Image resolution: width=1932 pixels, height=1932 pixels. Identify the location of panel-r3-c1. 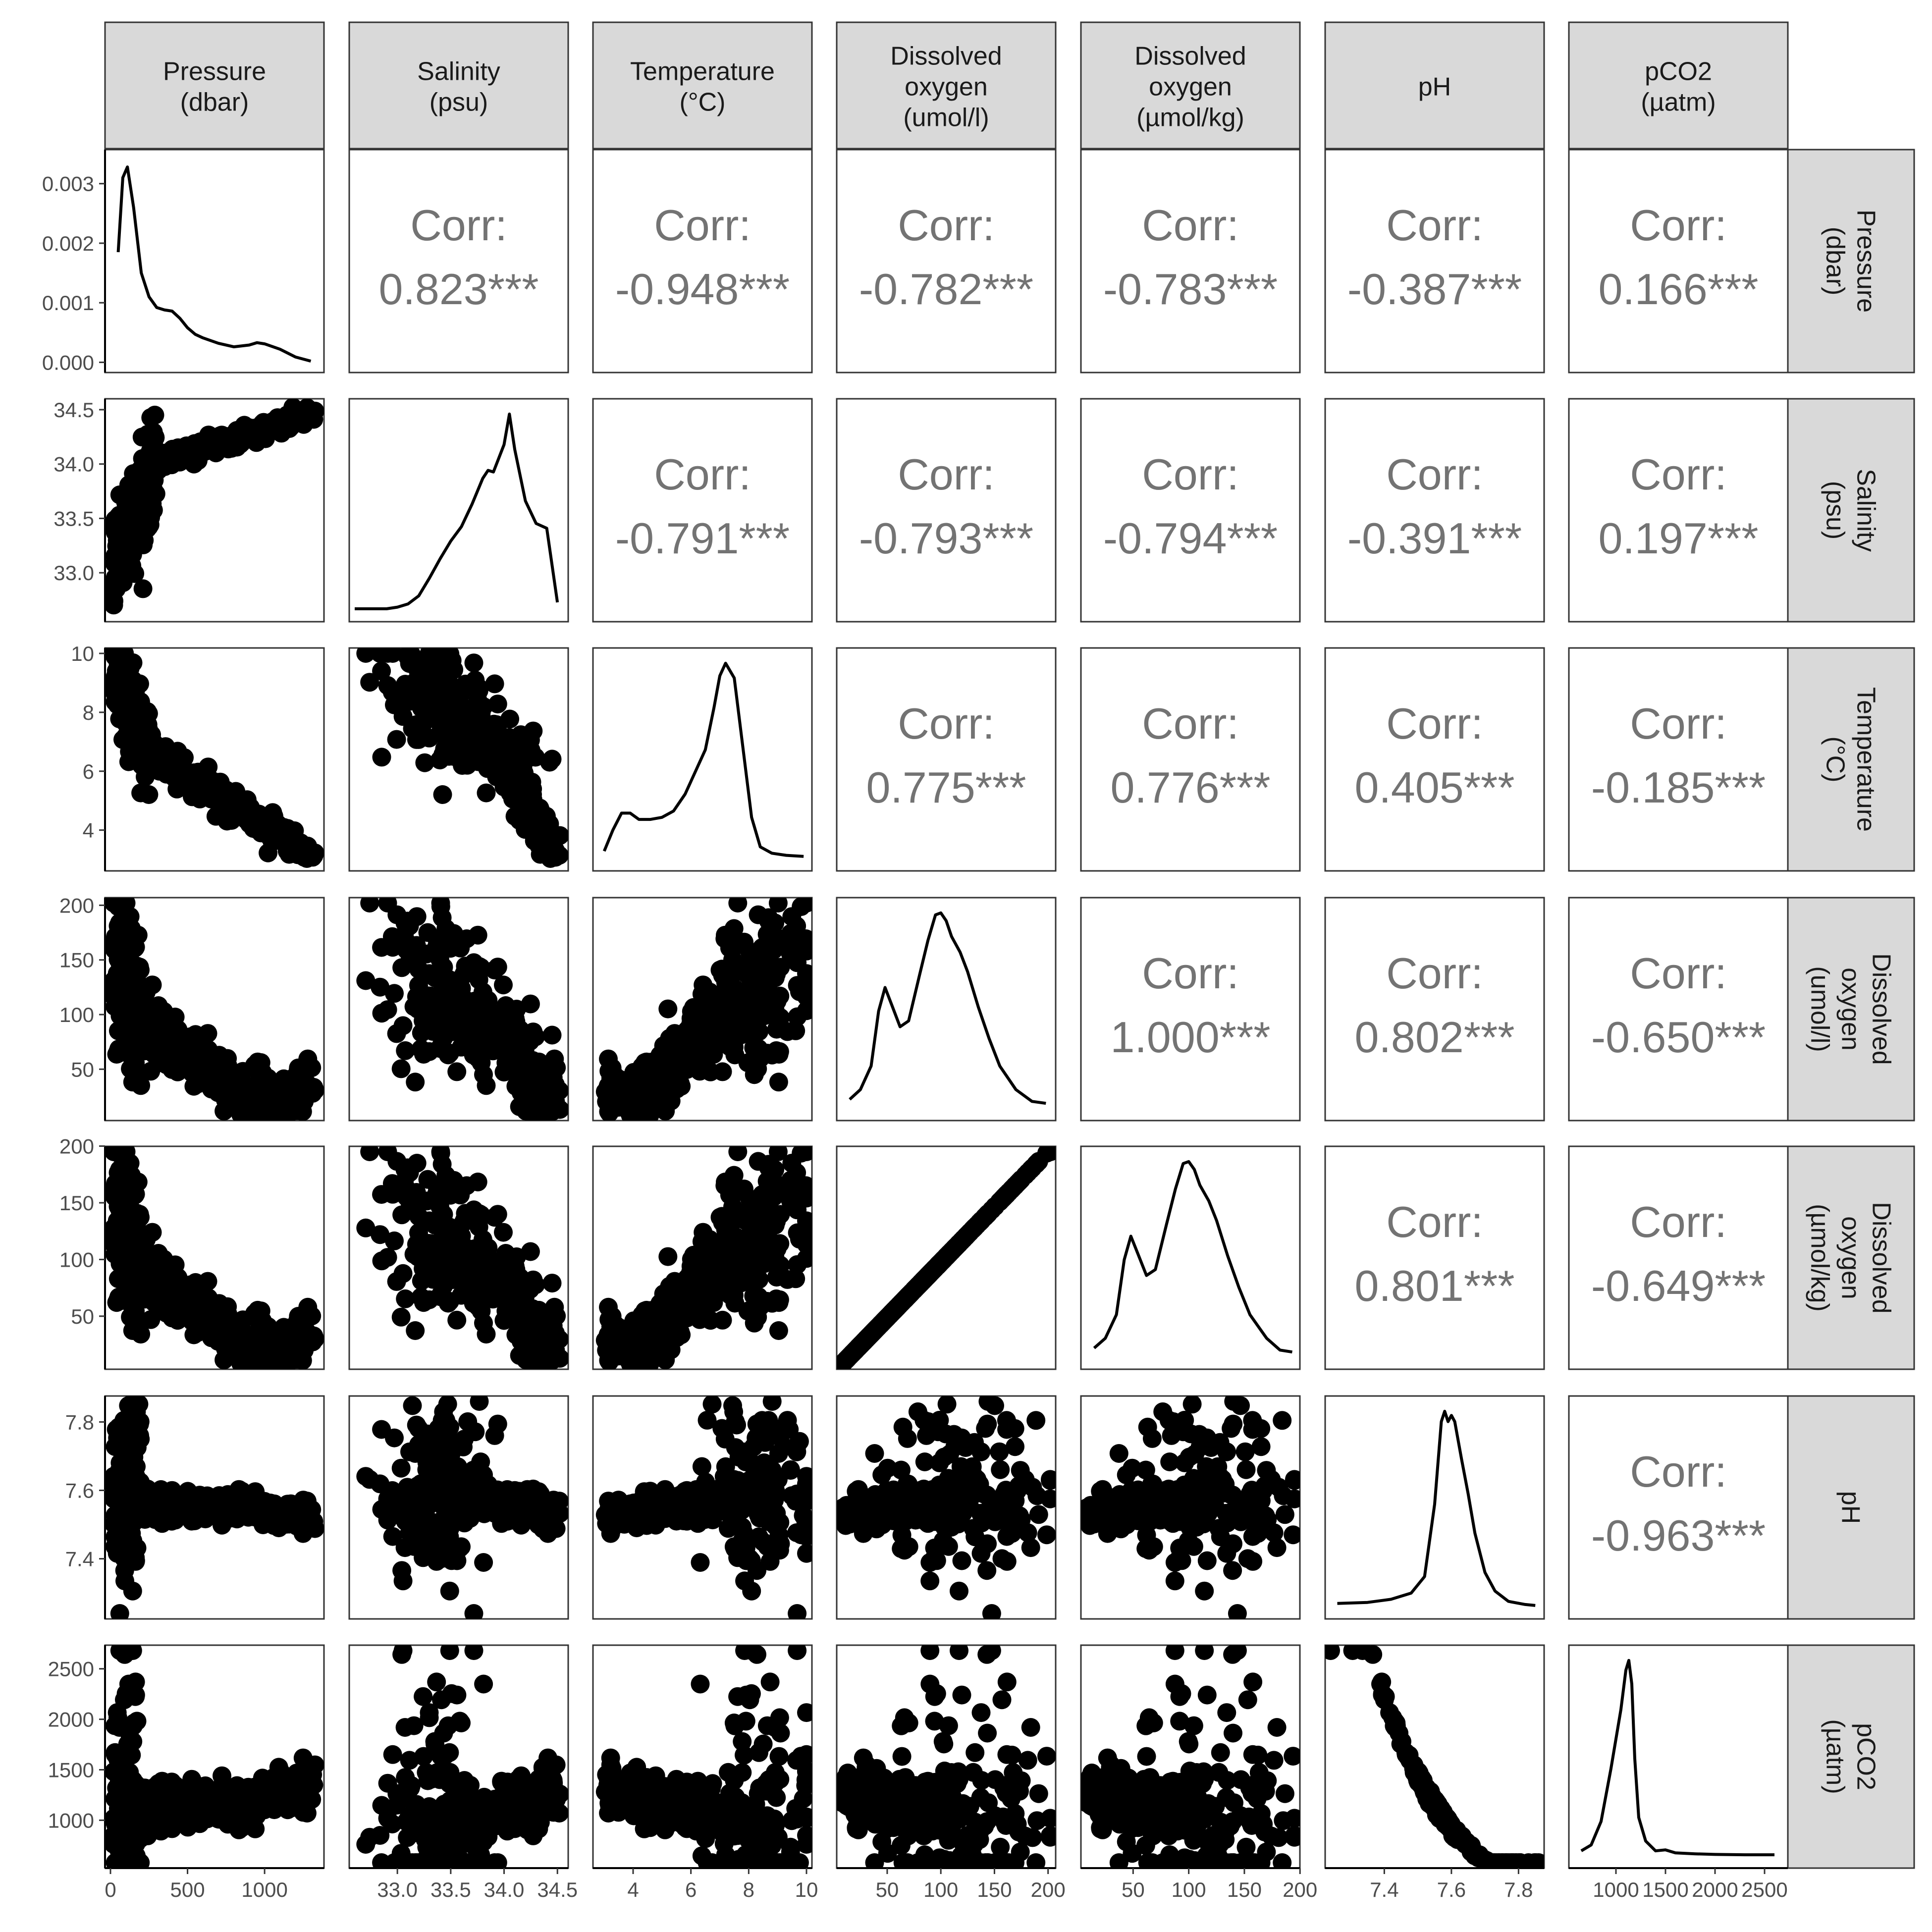
(214, 759).